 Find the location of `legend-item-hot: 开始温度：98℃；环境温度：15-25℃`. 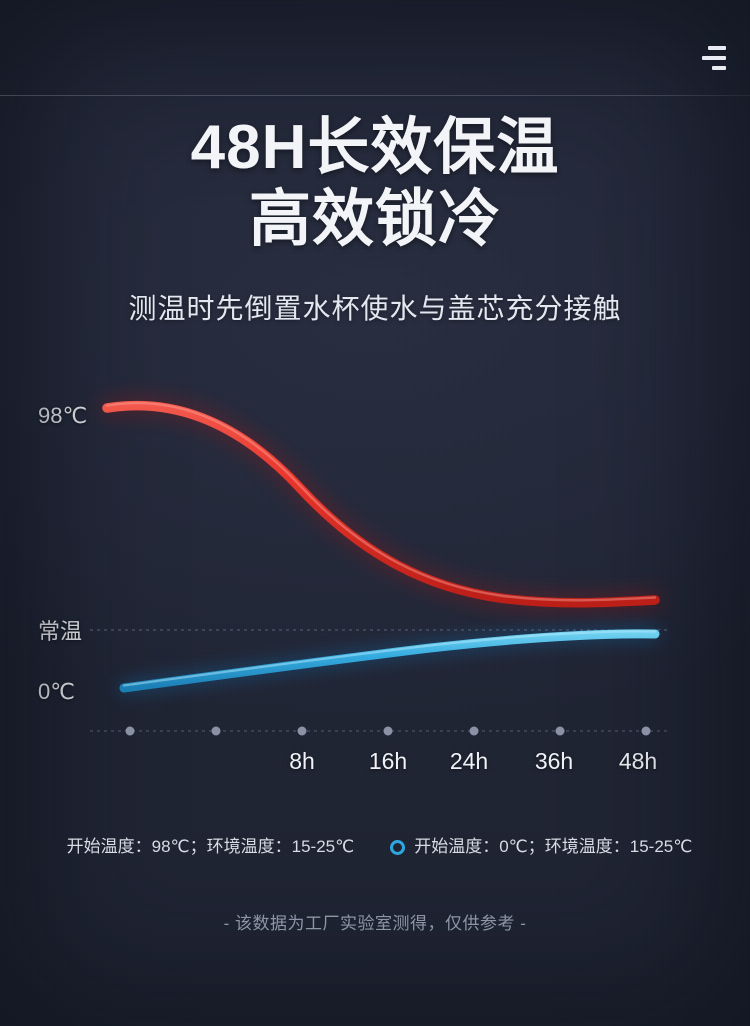

legend-item-hot: 开始温度：98℃；环境温度：15-25℃ is located at coordinates (206, 847).